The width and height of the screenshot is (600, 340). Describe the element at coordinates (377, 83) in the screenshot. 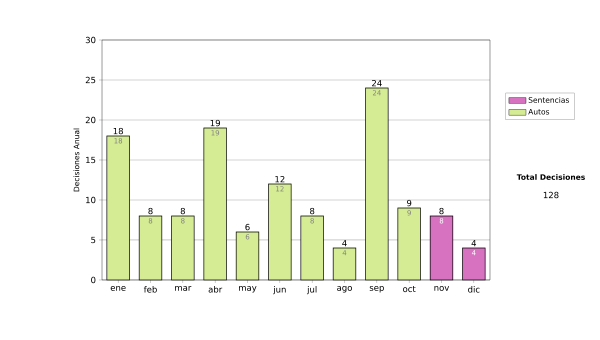

I see `total-label: 24` at that location.